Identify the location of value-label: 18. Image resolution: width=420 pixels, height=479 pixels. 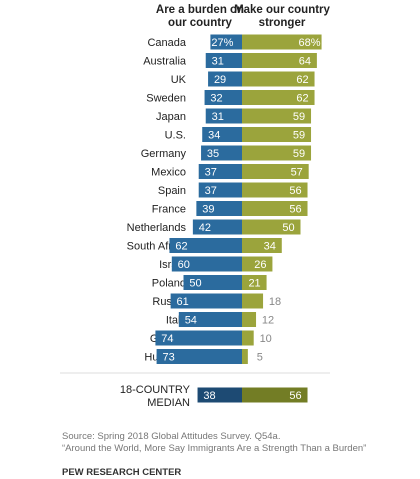
(275, 302).